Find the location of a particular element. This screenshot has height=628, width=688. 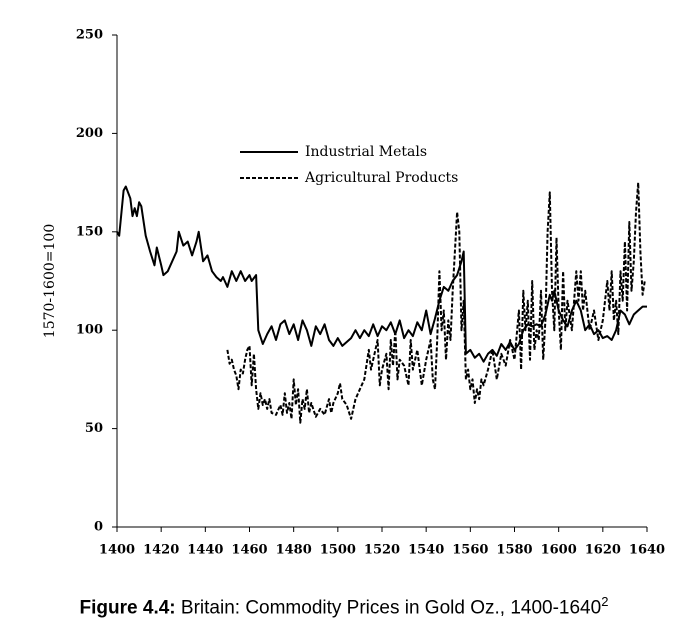

y-tick-label: 0 is located at coordinates (98, 527).